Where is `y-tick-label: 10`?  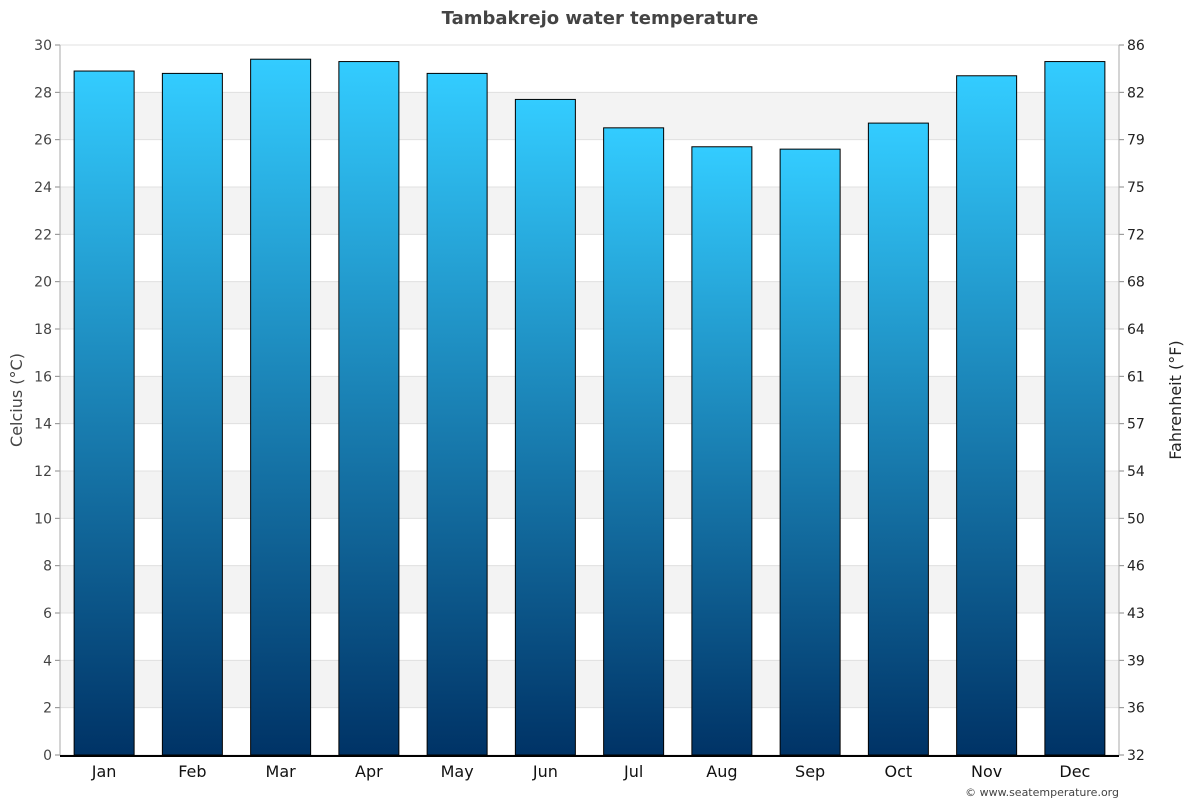
y-tick-label: 10 is located at coordinates (43, 519).